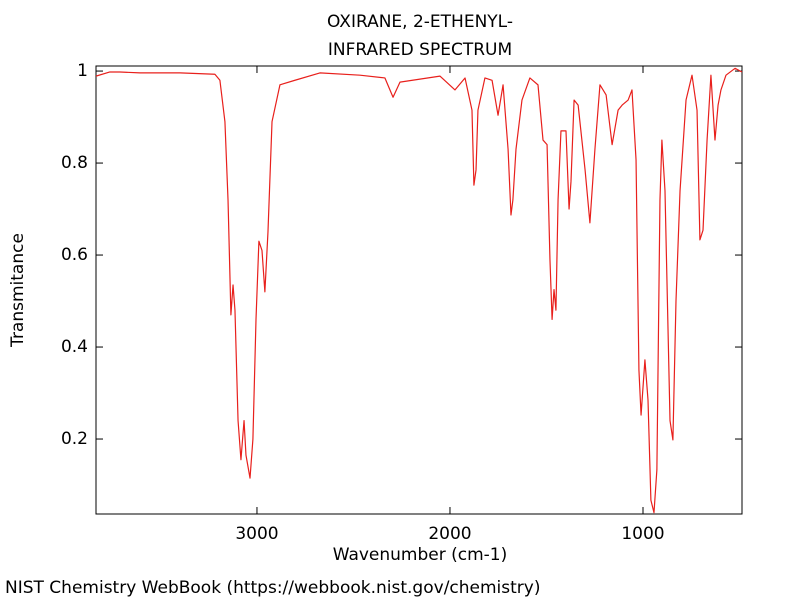 The image size is (800, 600). Describe the element at coordinates (74, 347) in the screenshot. I see `y-tick-label: 0.4` at that location.